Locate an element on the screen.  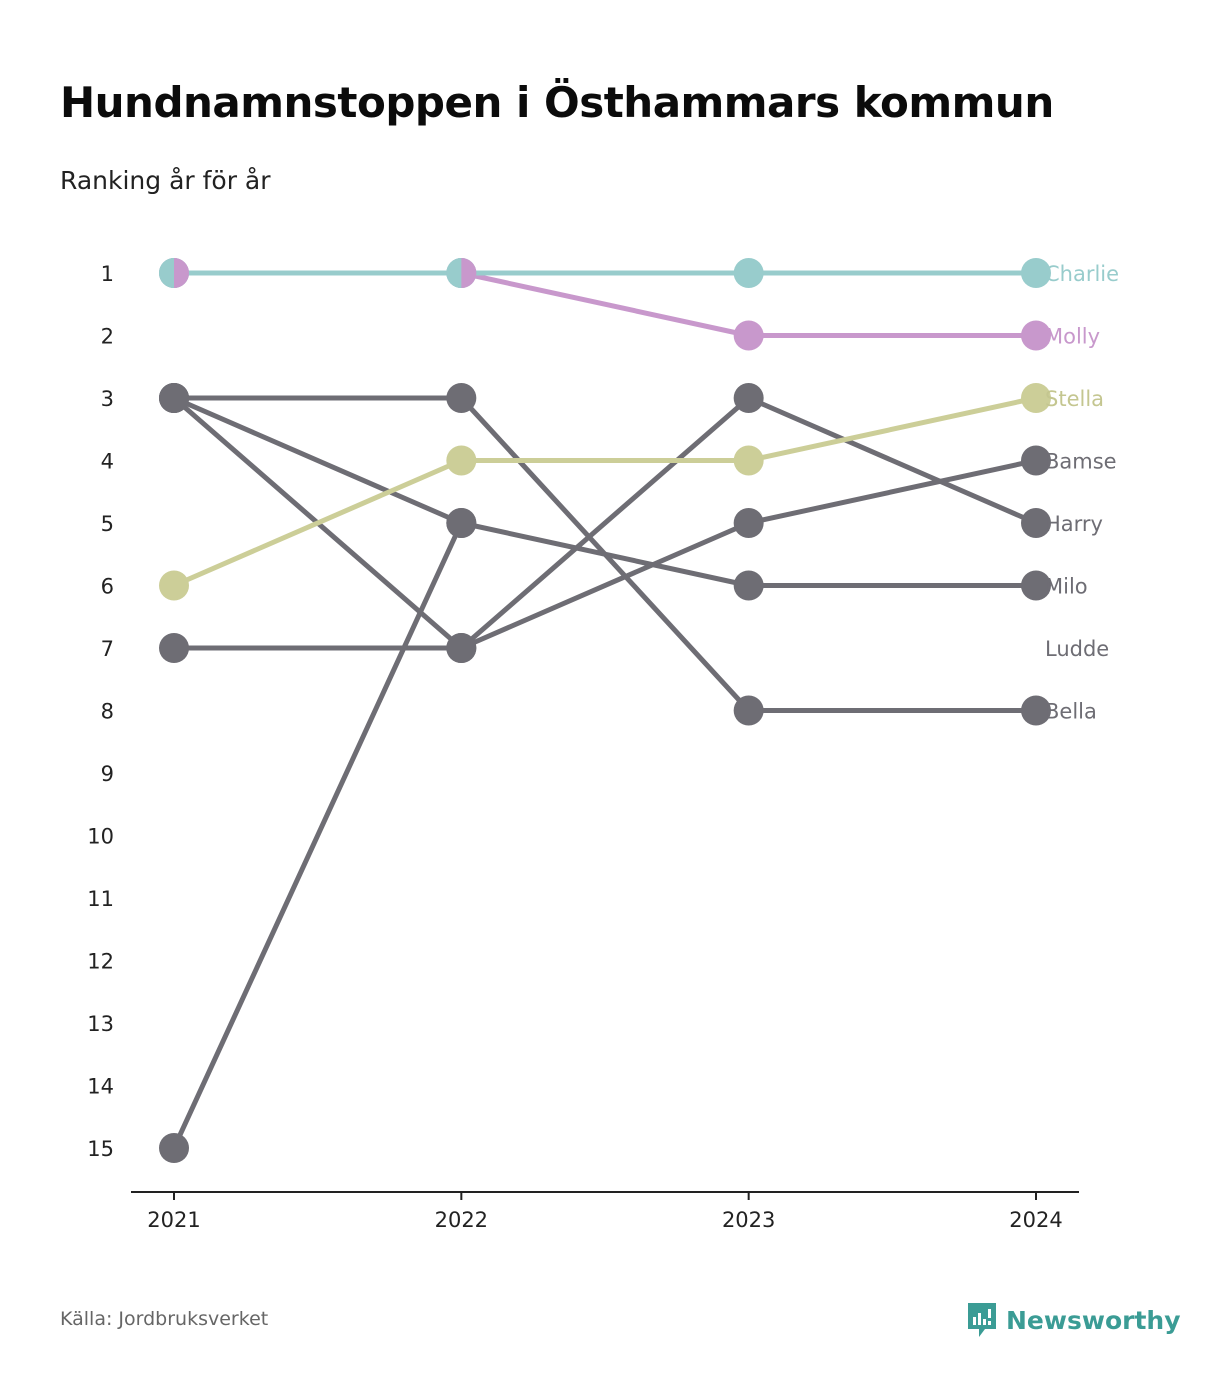
x-tick-label: 2024 is located at coordinates (1035, 1220).